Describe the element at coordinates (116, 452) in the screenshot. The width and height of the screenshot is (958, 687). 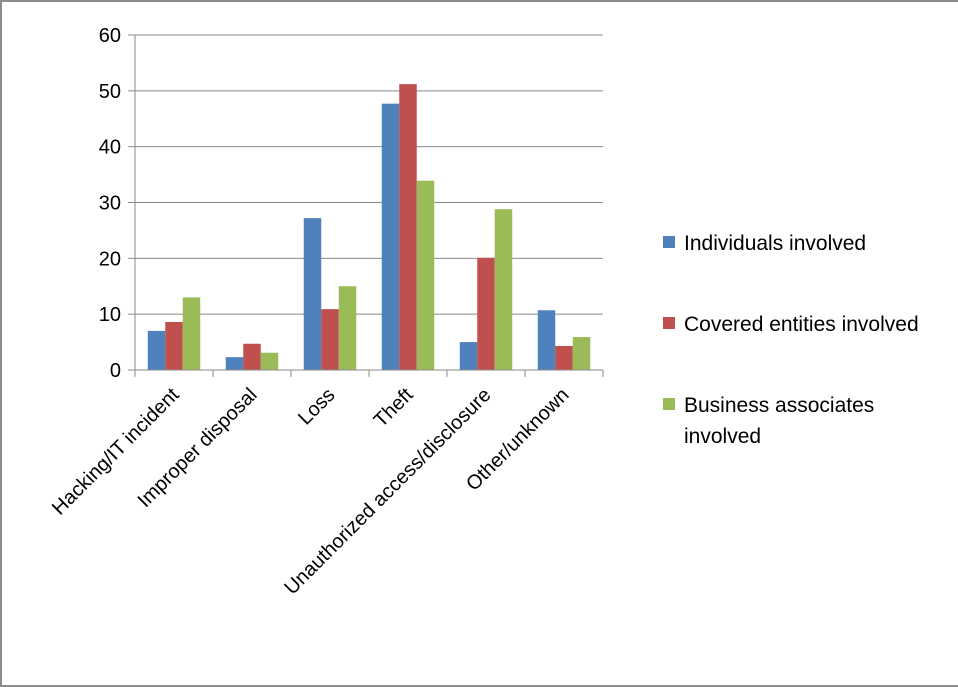
I see `x-tick-label: Hacking/IT incident` at that location.